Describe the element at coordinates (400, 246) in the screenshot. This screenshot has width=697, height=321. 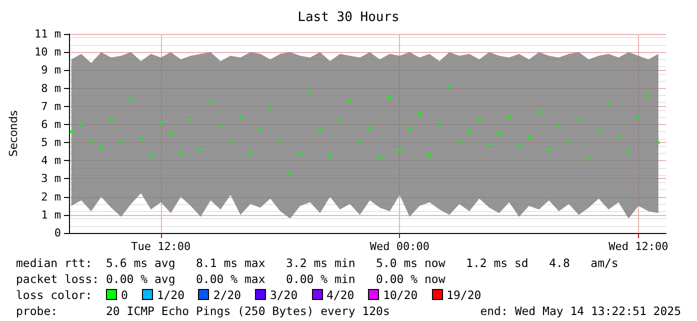
I see `x-tick-label: Wed 00:00` at that location.